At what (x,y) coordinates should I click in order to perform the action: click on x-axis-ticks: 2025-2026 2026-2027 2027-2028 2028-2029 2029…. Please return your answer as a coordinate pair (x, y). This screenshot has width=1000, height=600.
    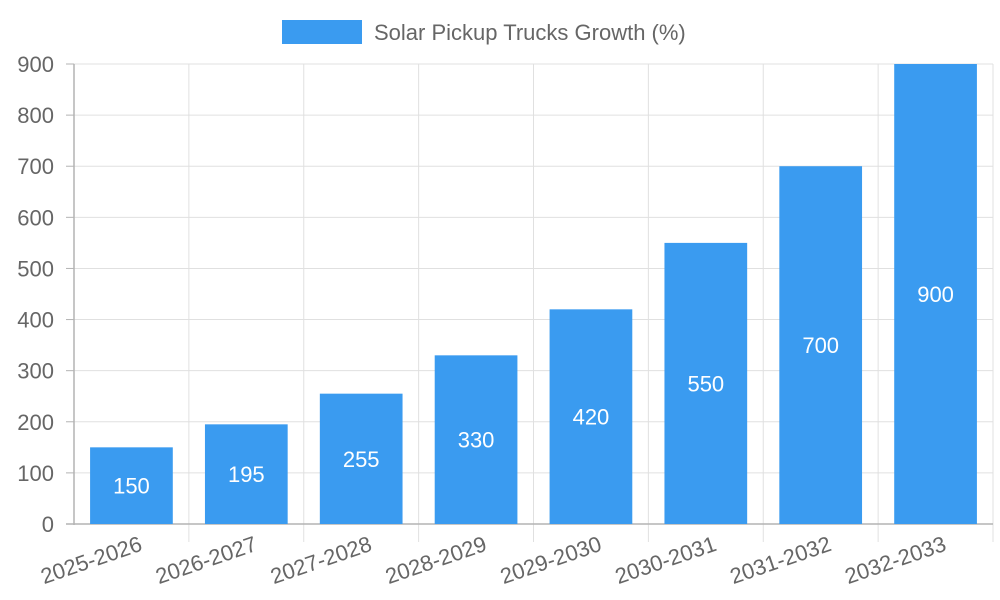
    Looking at the image, I should click on (493, 560).